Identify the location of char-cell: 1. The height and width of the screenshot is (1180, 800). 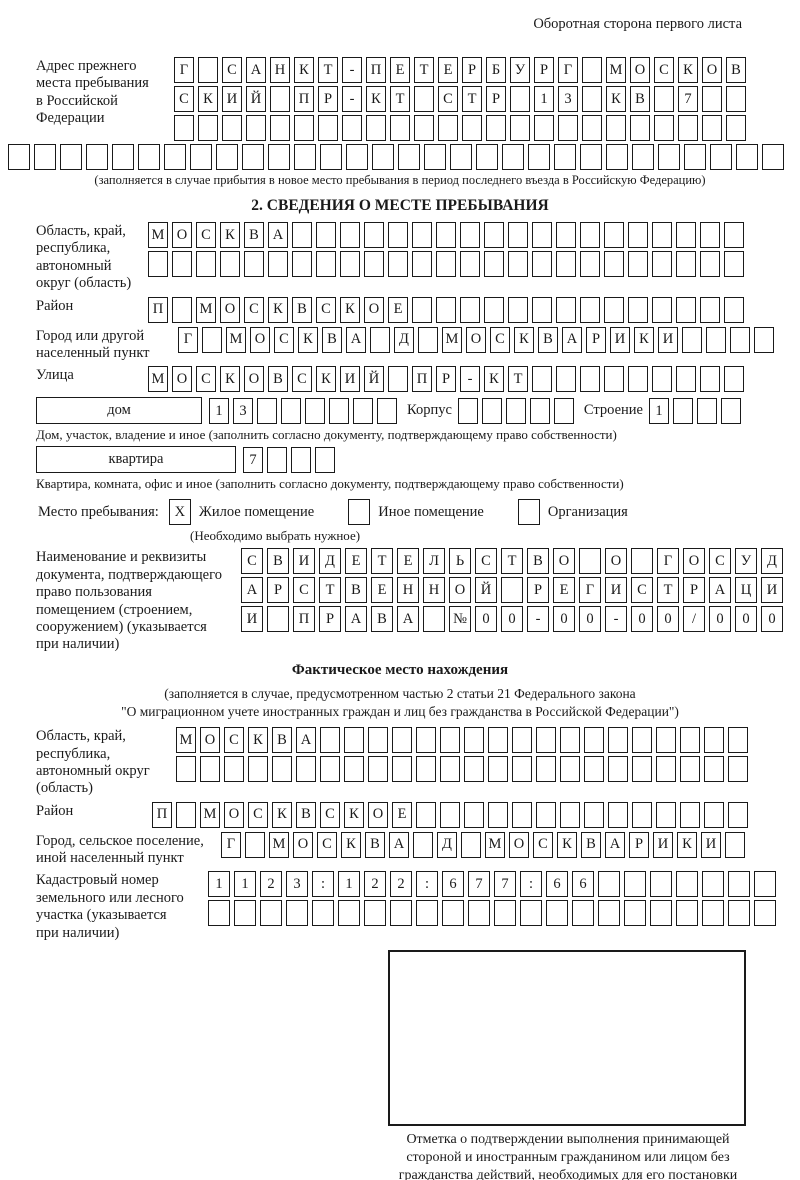
(219, 410).